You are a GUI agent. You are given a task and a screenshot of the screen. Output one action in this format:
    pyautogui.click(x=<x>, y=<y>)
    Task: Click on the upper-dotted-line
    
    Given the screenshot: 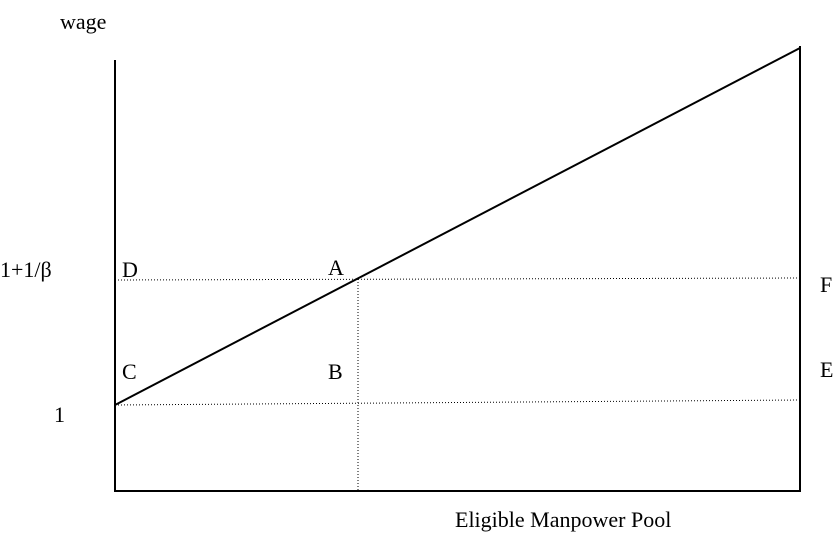 What is the action you would take?
    pyautogui.click(x=457, y=279)
    